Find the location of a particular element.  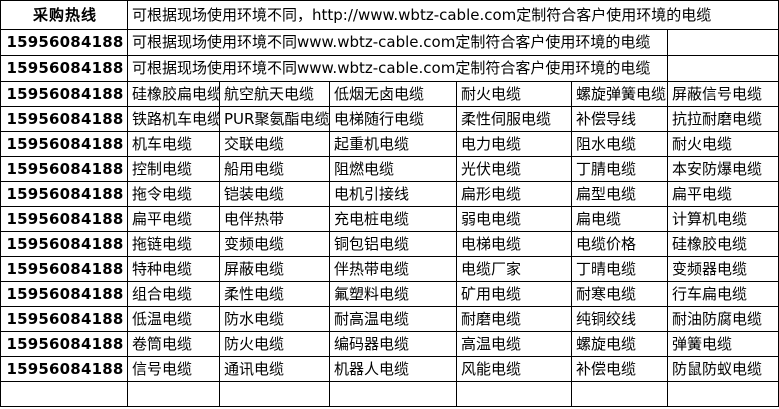

product-cell: 电梯电缆 is located at coordinates (514, 244).